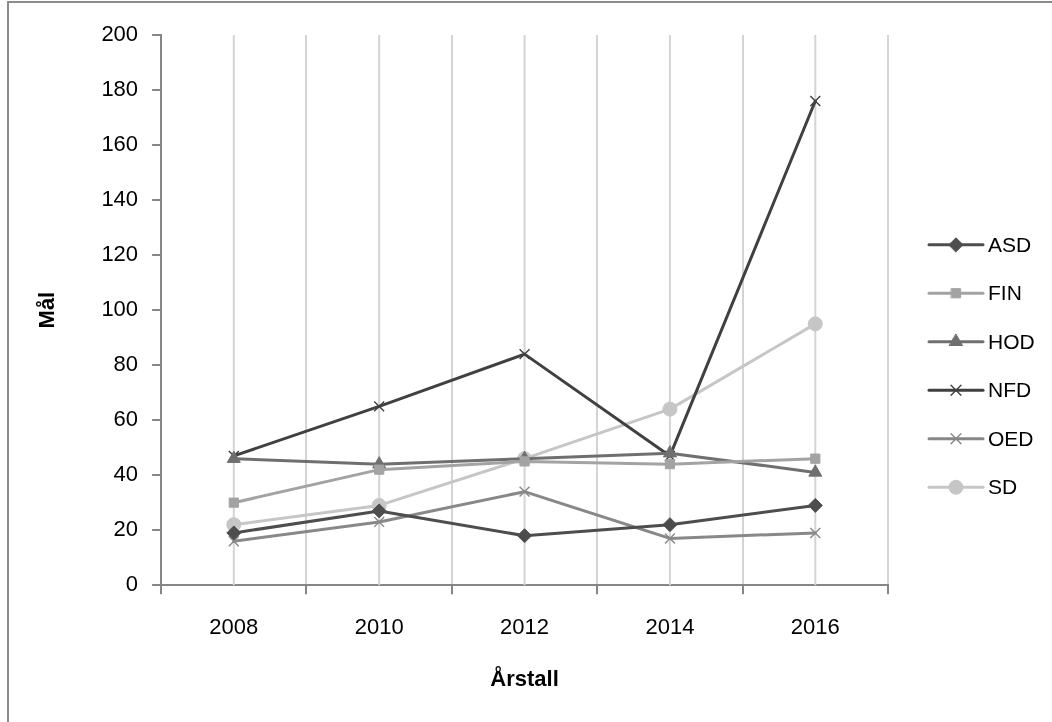 The width and height of the screenshot is (1052, 722). What do you see at coordinates (524, 677) in the screenshot?
I see `x-axis-title: Årstall` at bounding box center [524, 677].